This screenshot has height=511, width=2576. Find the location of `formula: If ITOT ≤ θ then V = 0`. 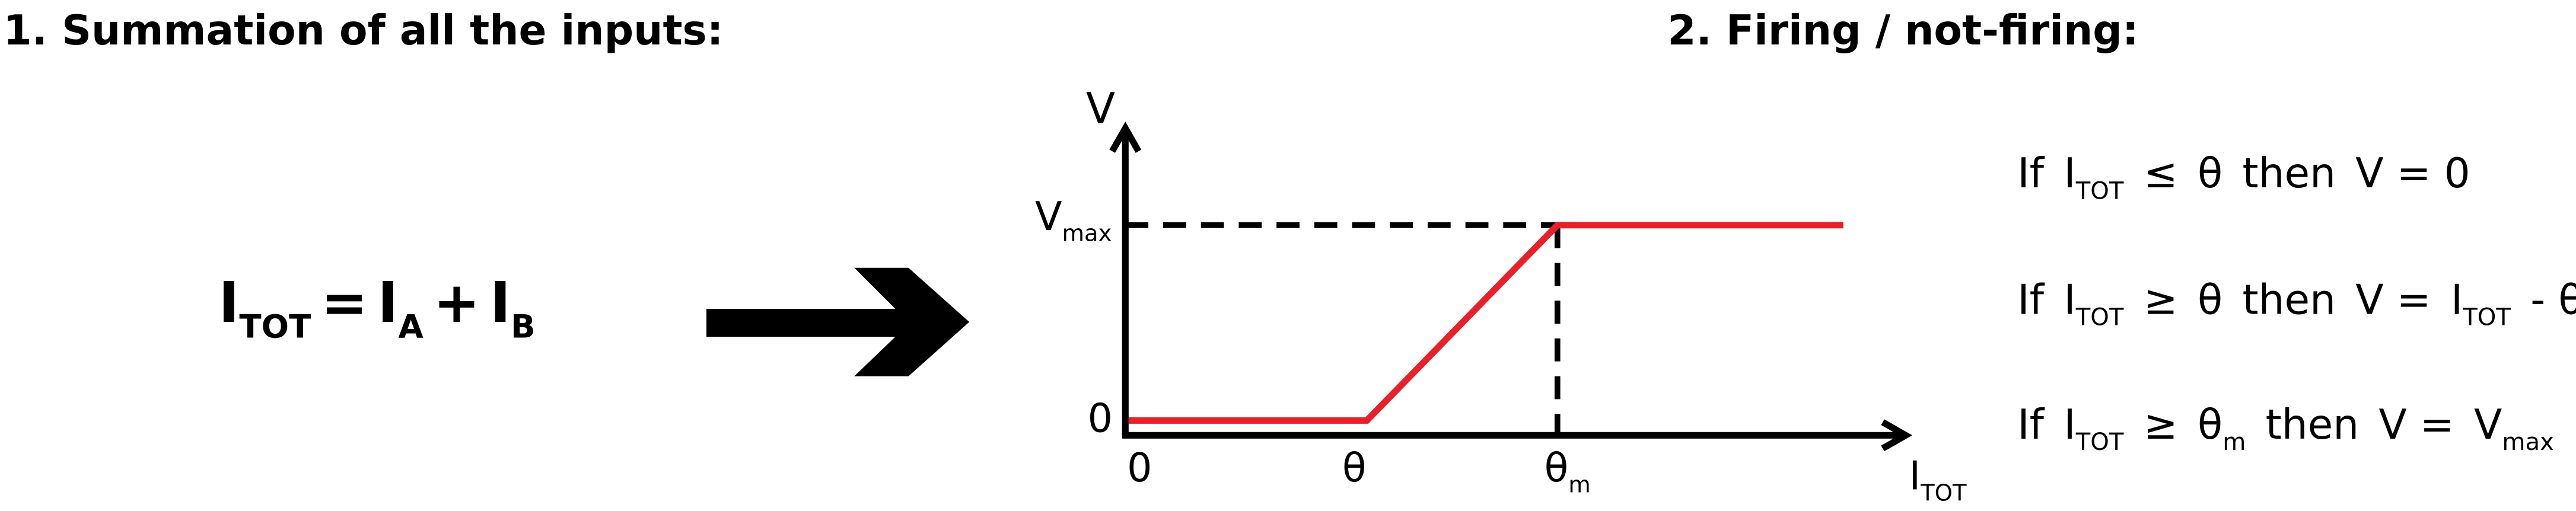

formula: If ITOT ≤ θ then V = 0 is located at coordinates (2243, 177).